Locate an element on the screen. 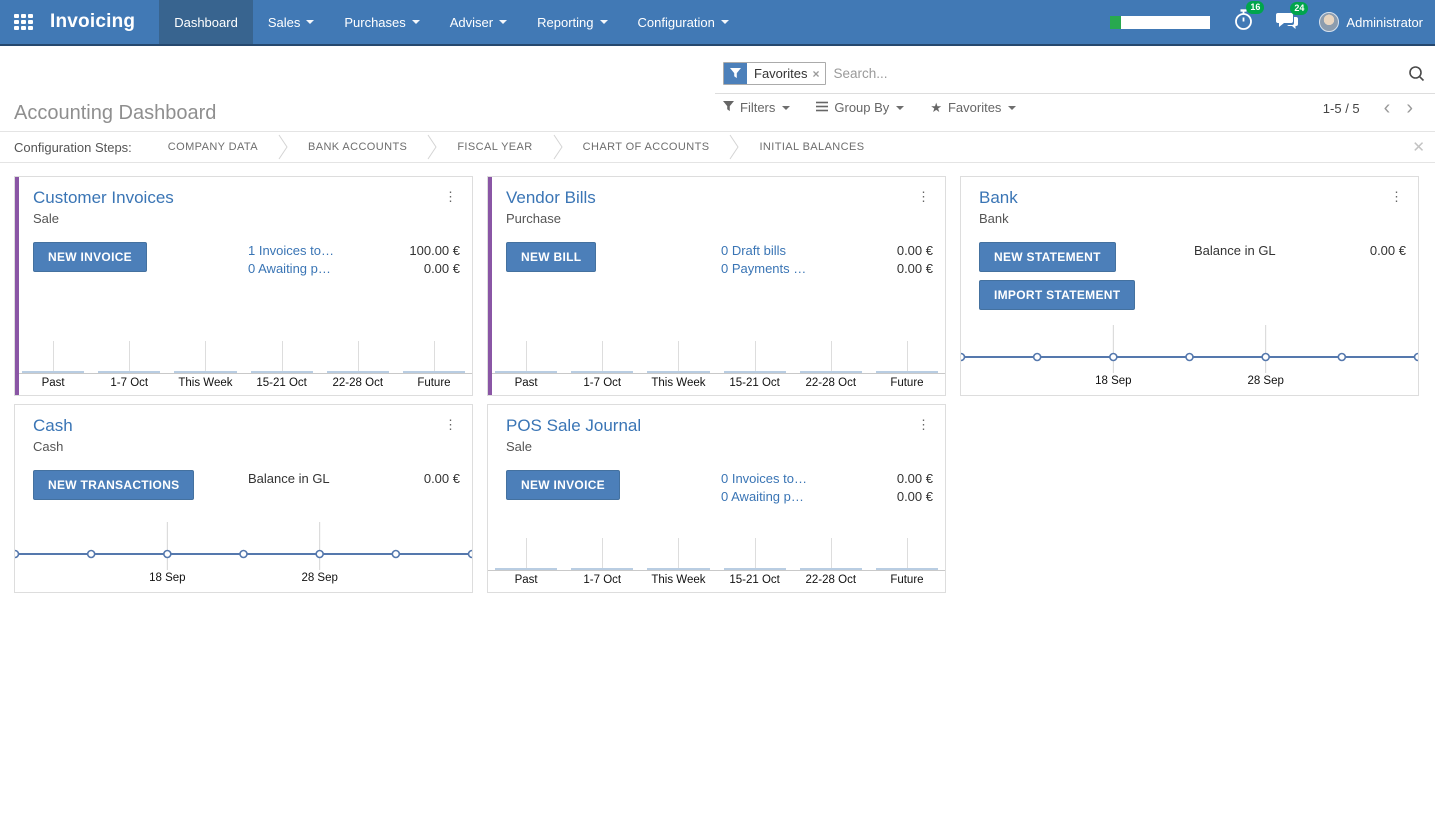 The image size is (1435, 826). apps-menu-button is located at coordinates (23, 22).